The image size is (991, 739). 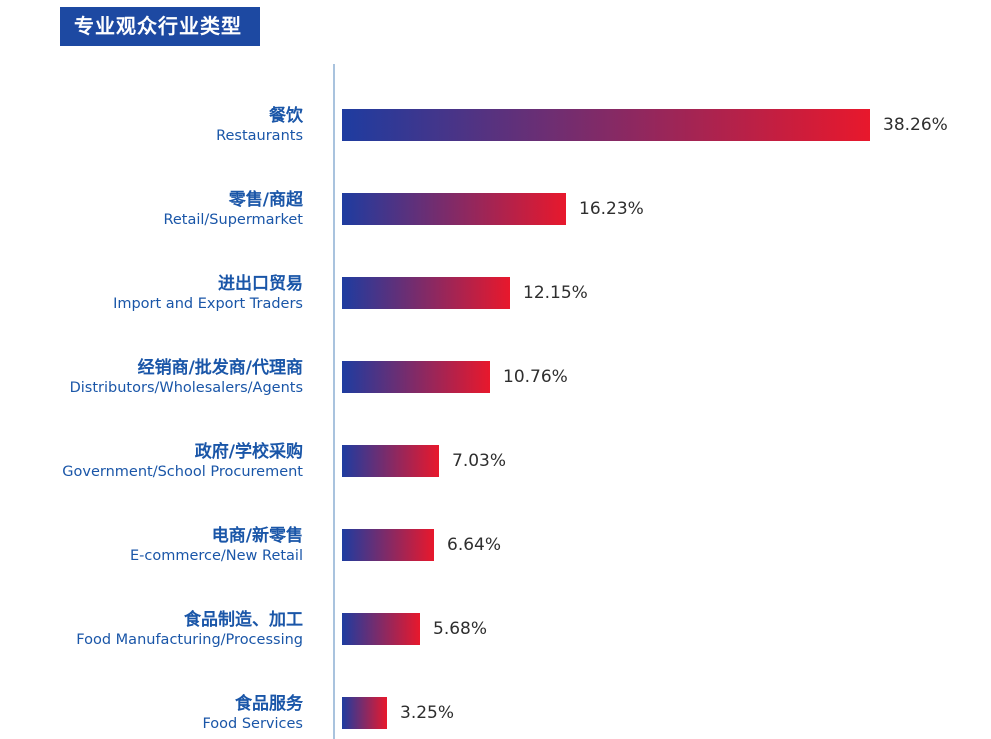 I want to click on category-label: 食品制造、加工 Food Manufacturing/Processing, so click(x=167, y=629).